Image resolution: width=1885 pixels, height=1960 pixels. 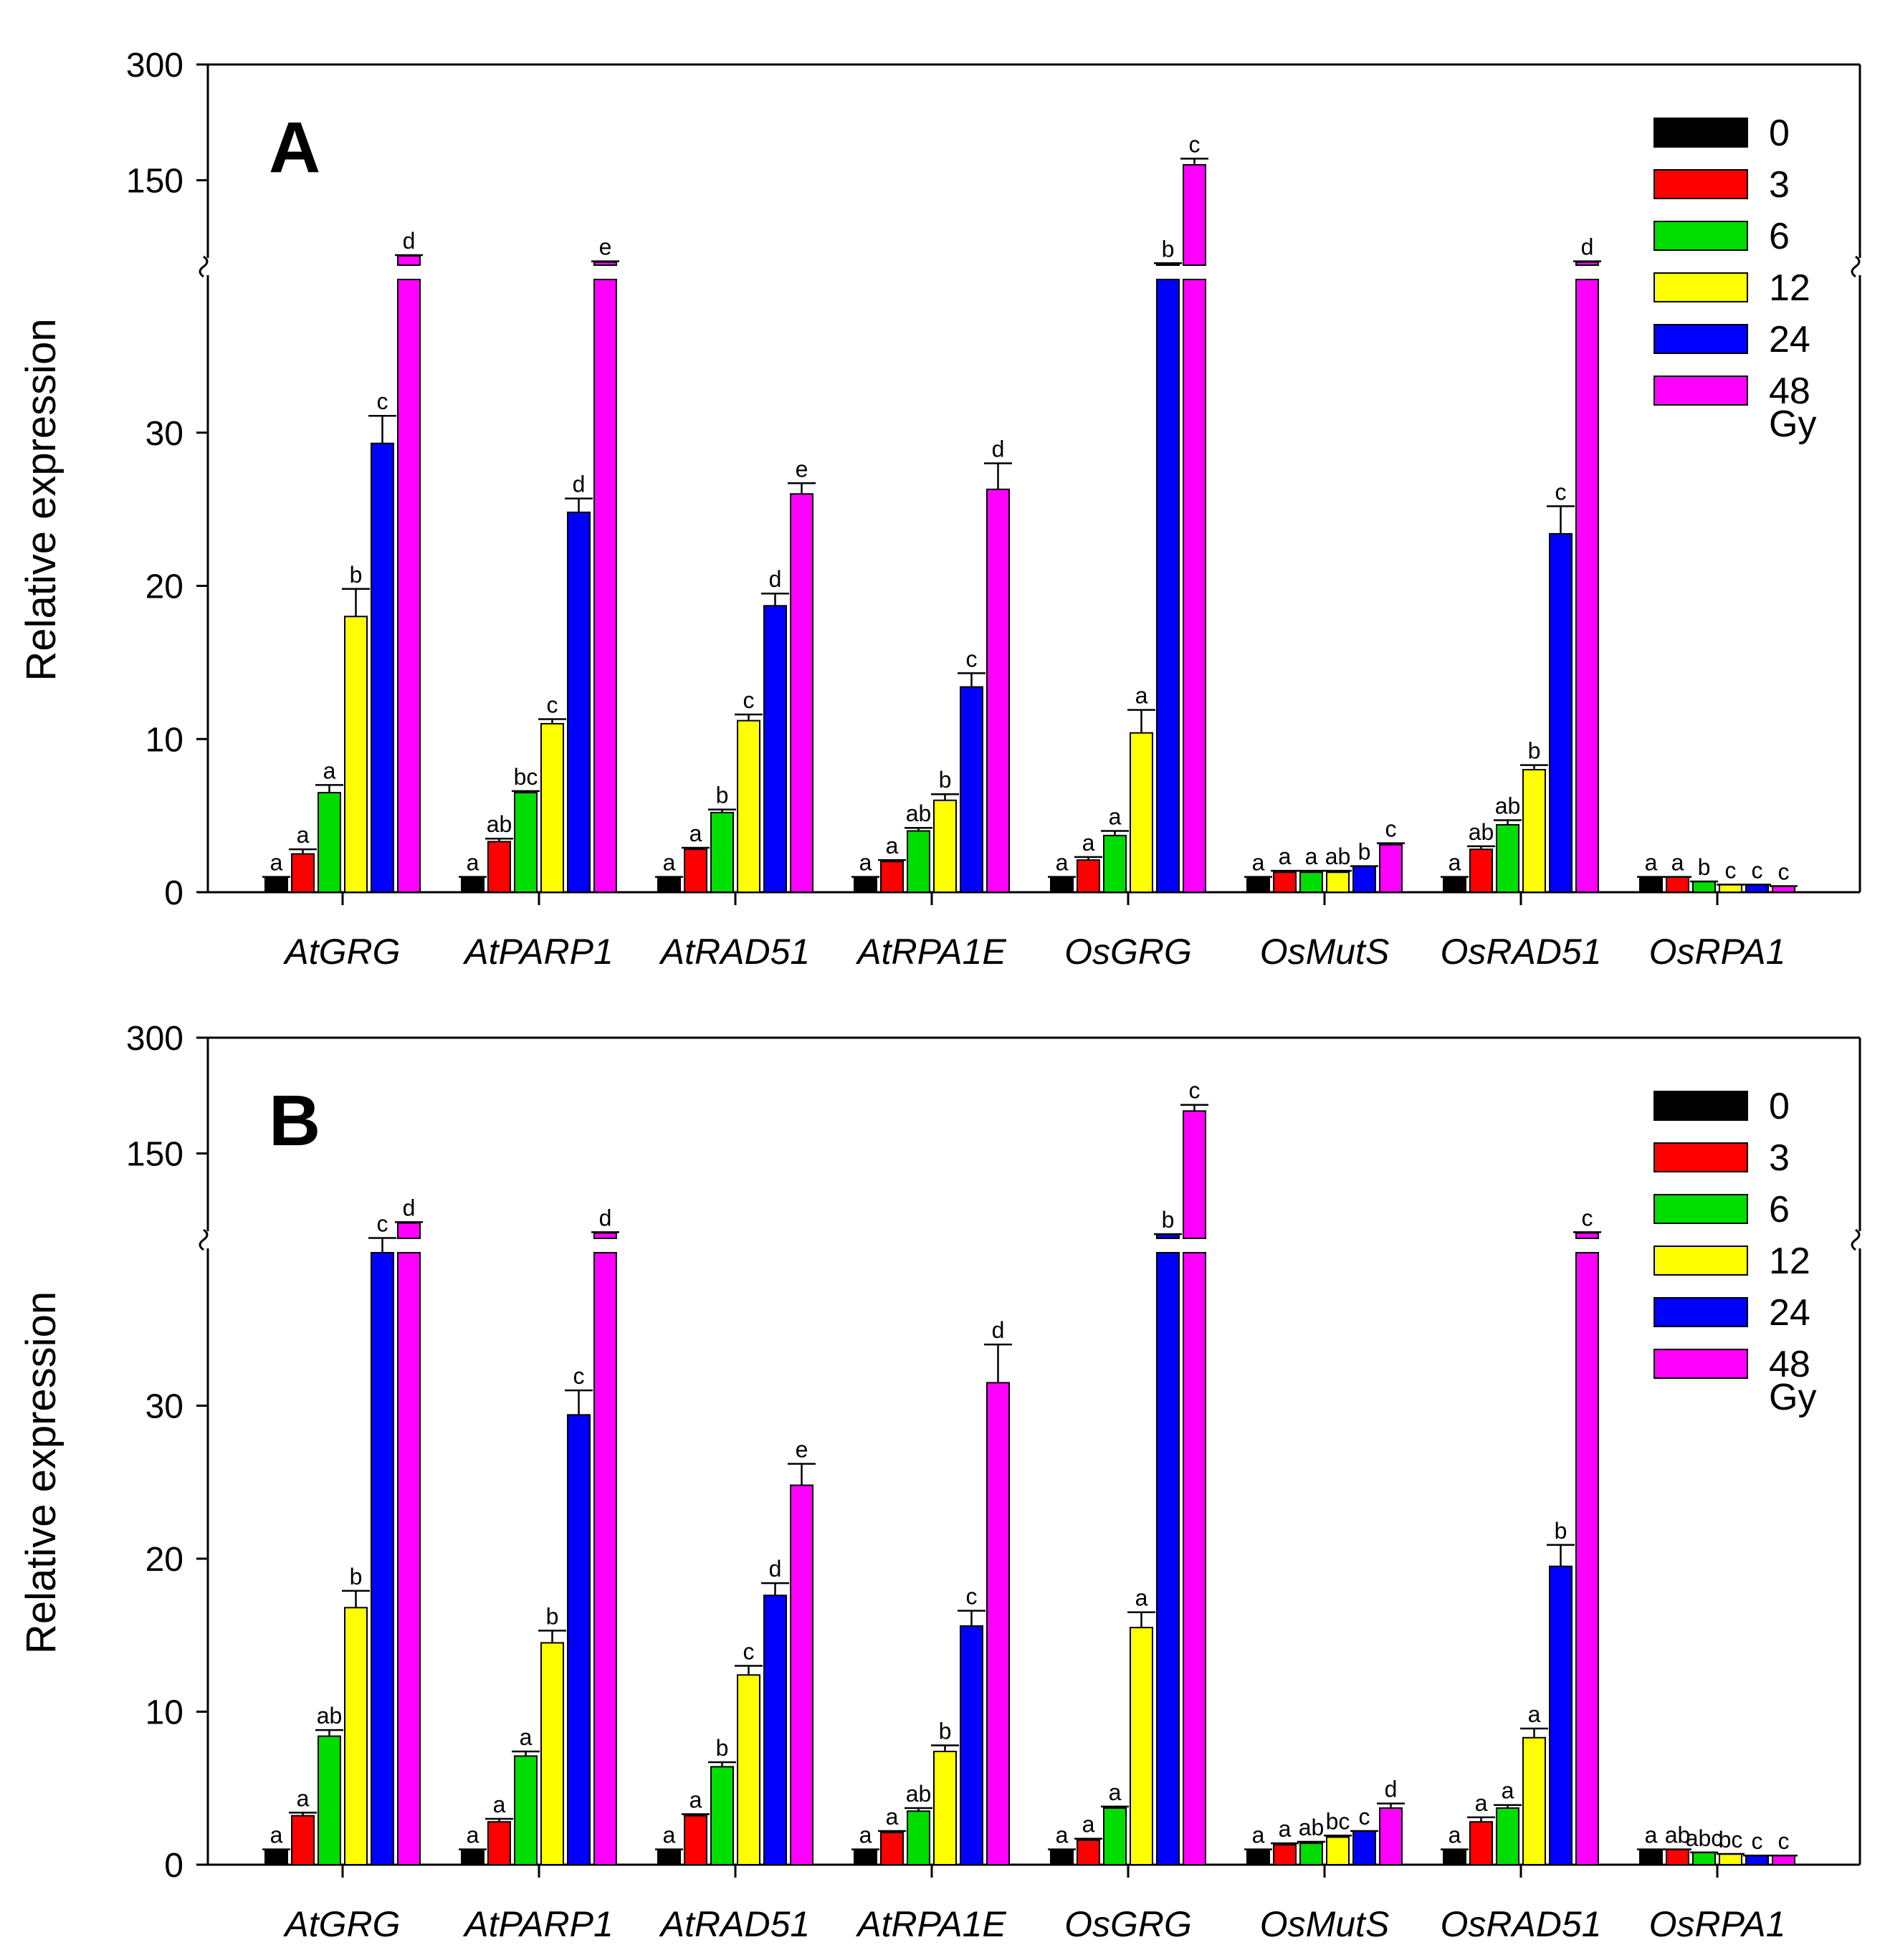 I want to click on y-tick-label: 150, so click(x=154, y=1155).